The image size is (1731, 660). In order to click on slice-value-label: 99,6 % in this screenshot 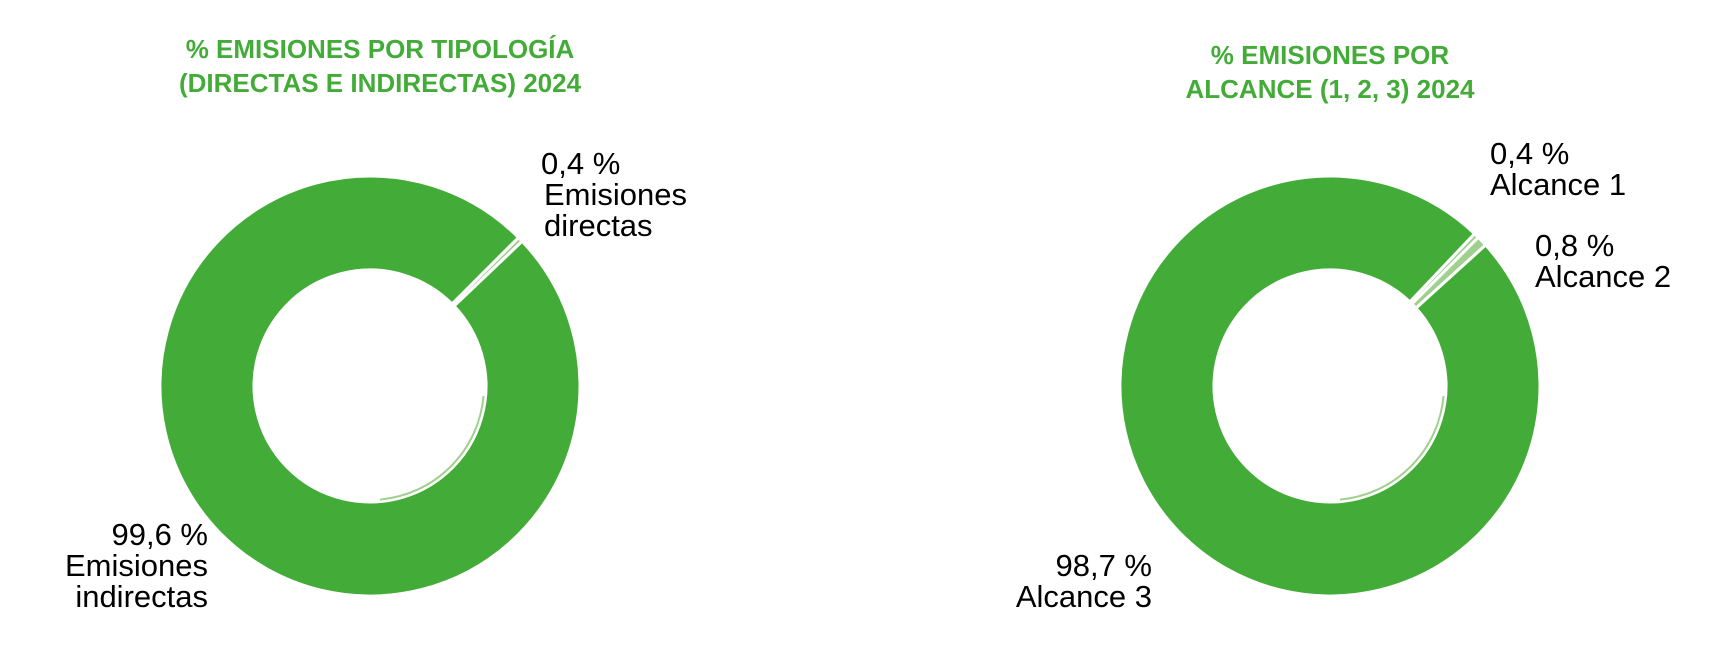, I will do `click(159, 534)`.